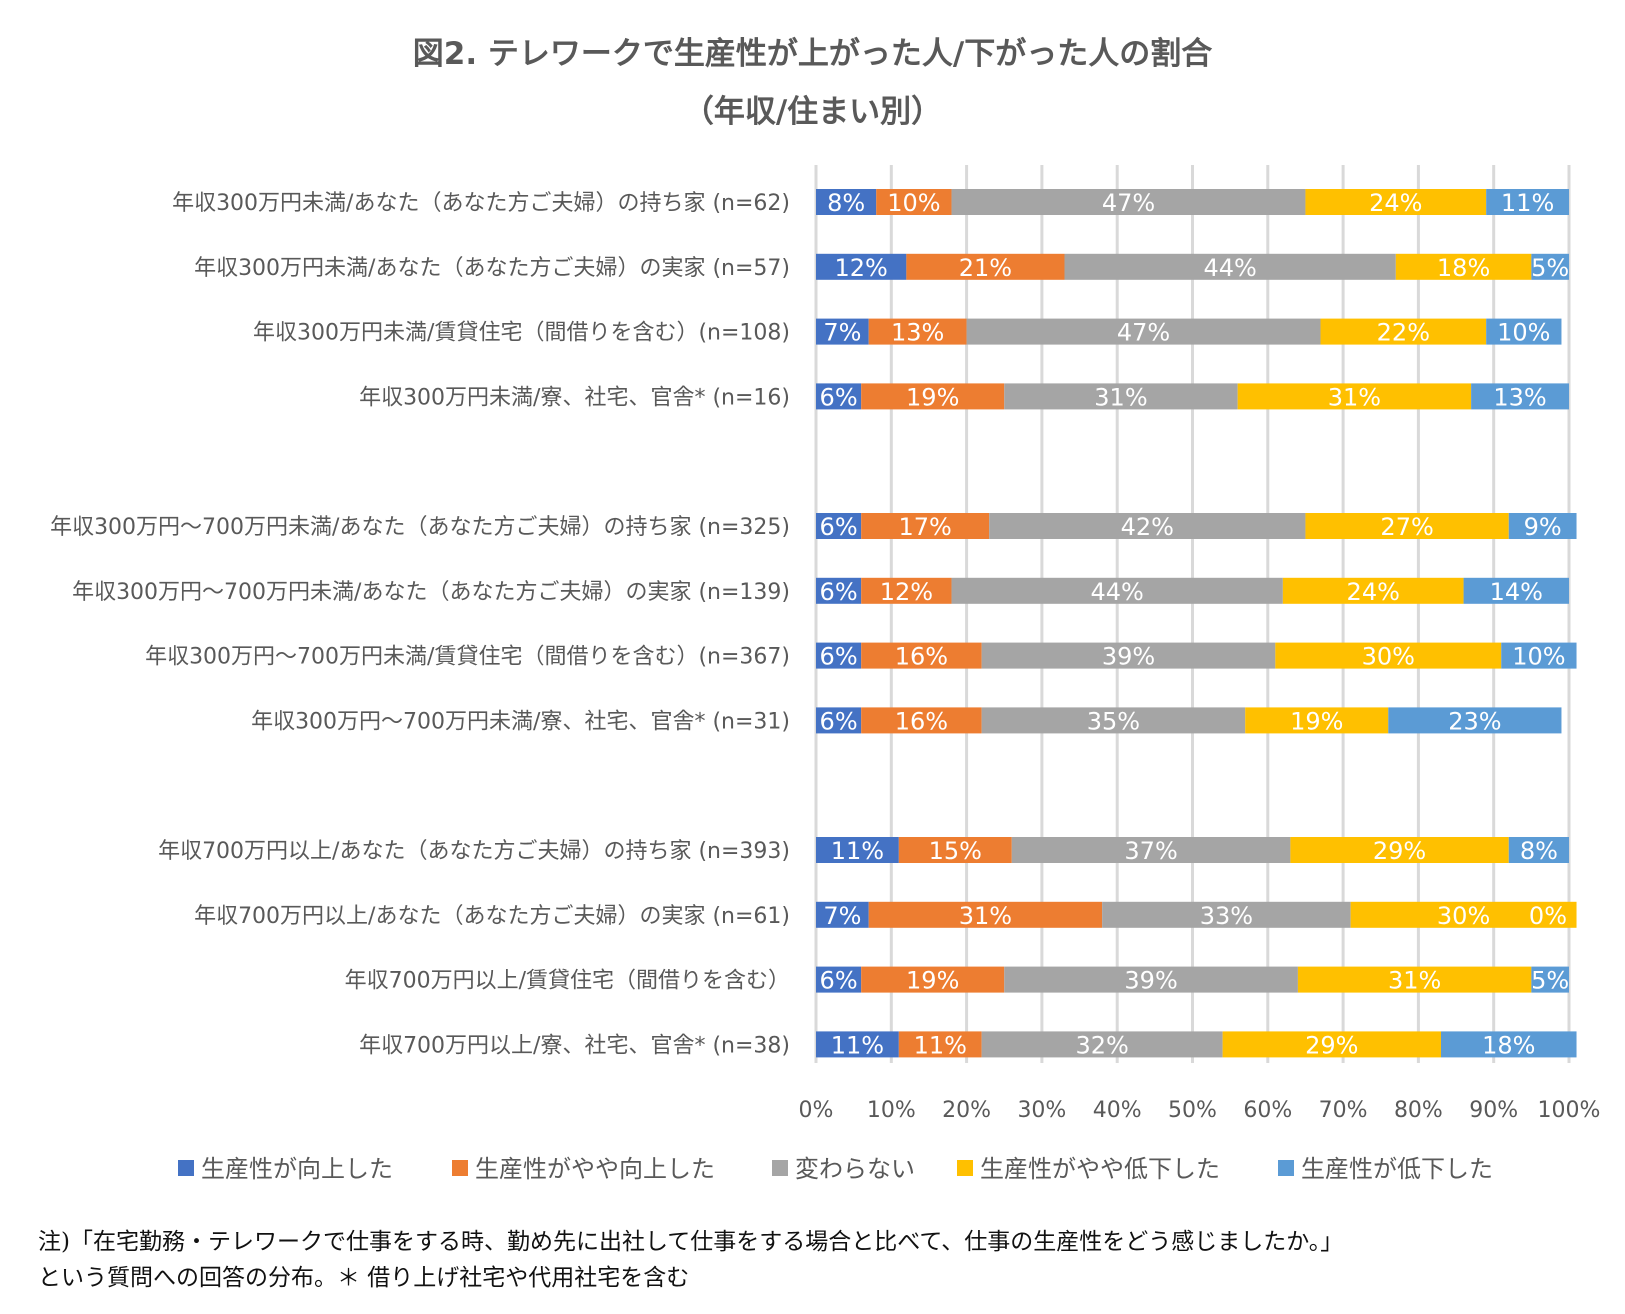 The width and height of the screenshot is (1625, 1314). I want to click on legend-label: 生産性がやや向上した, so click(595, 1169).